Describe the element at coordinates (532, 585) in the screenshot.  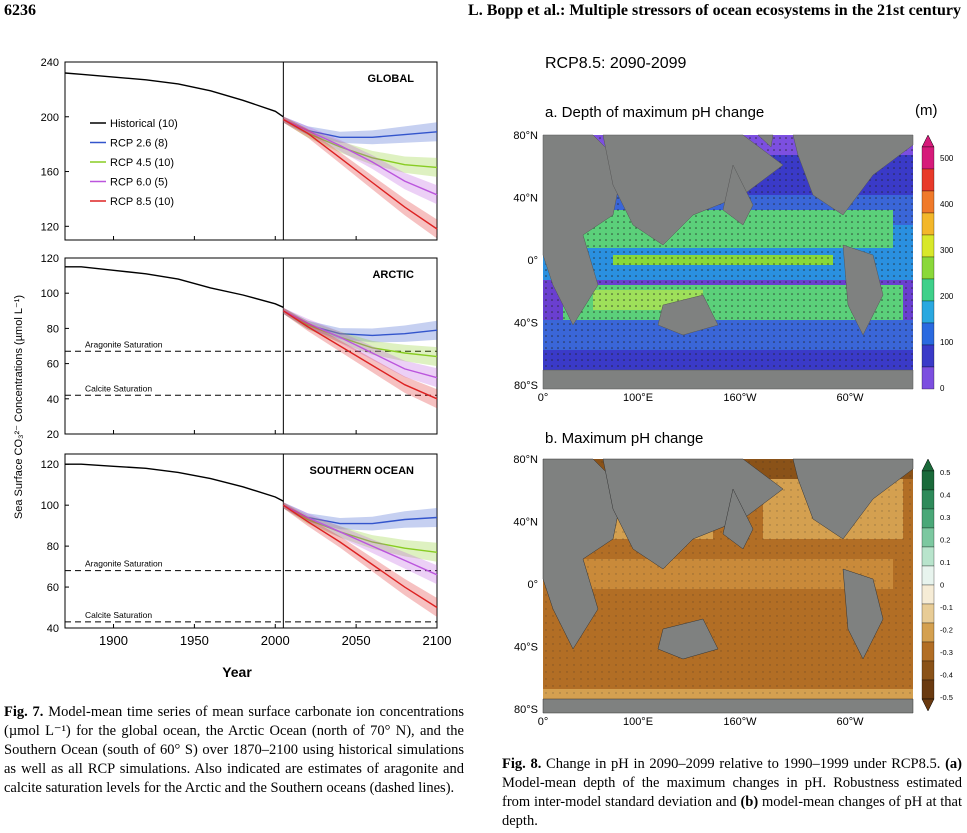
I see `lat-label: 0°` at that location.